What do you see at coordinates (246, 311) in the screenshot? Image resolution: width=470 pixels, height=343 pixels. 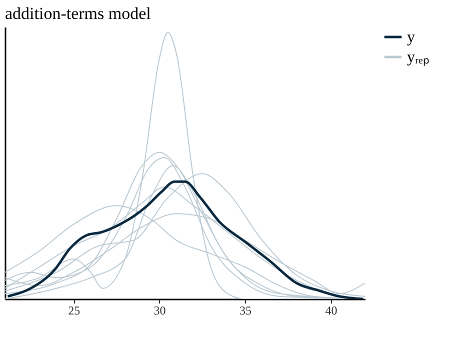 I see `x-tick-label: 35` at bounding box center [246, 311].